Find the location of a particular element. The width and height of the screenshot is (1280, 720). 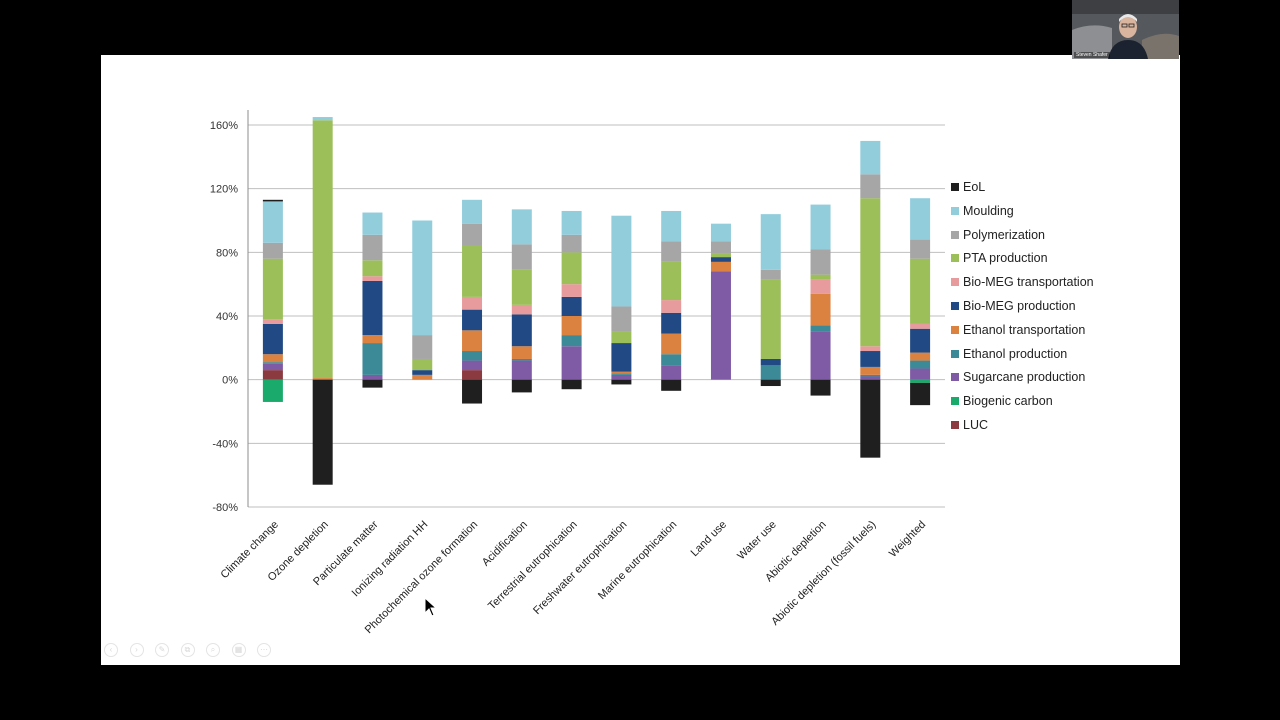

legend-label: LUC is located at coordinates (976, 425).